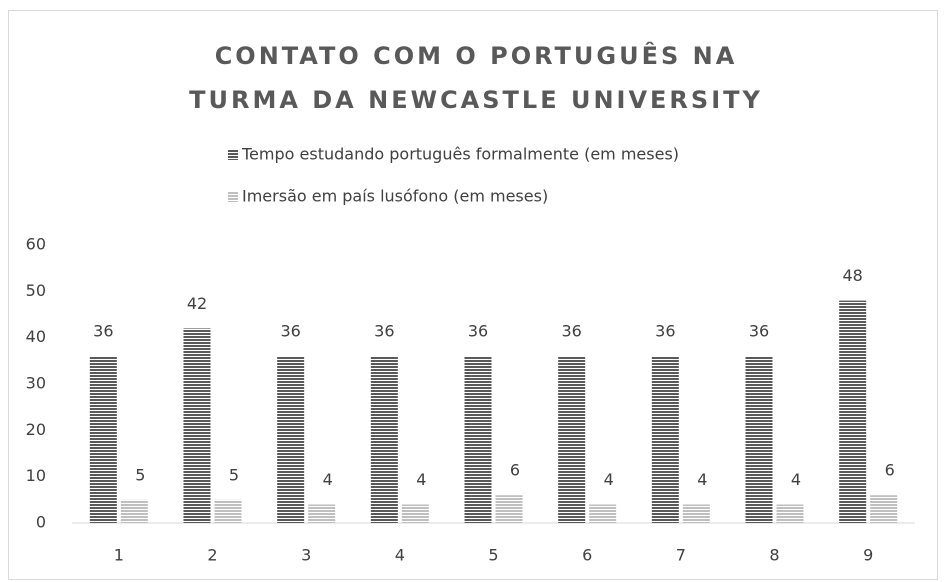 Image resolution: width=952 pixels, height=582 pixels. Describe the element at coordinates (36, 475) in the screenshot. I see `y-tick-label: 10` at that location.